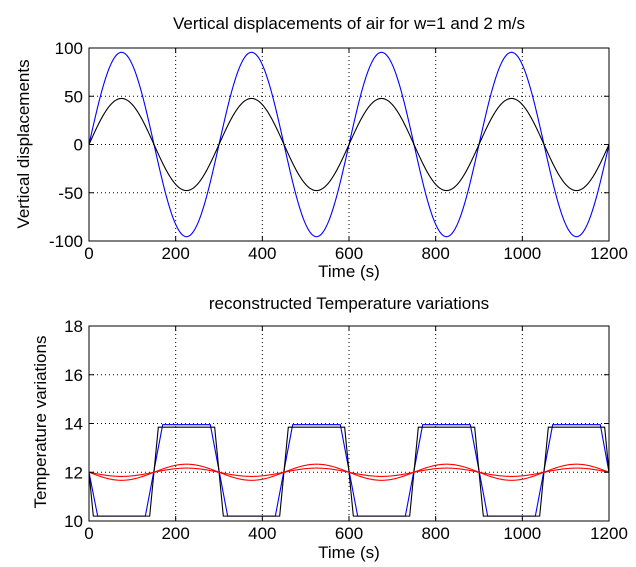  Describe the element at coordinates (522, 253) in the screenshot. I see `top-x-tick-label-1000: 1000` at that location.